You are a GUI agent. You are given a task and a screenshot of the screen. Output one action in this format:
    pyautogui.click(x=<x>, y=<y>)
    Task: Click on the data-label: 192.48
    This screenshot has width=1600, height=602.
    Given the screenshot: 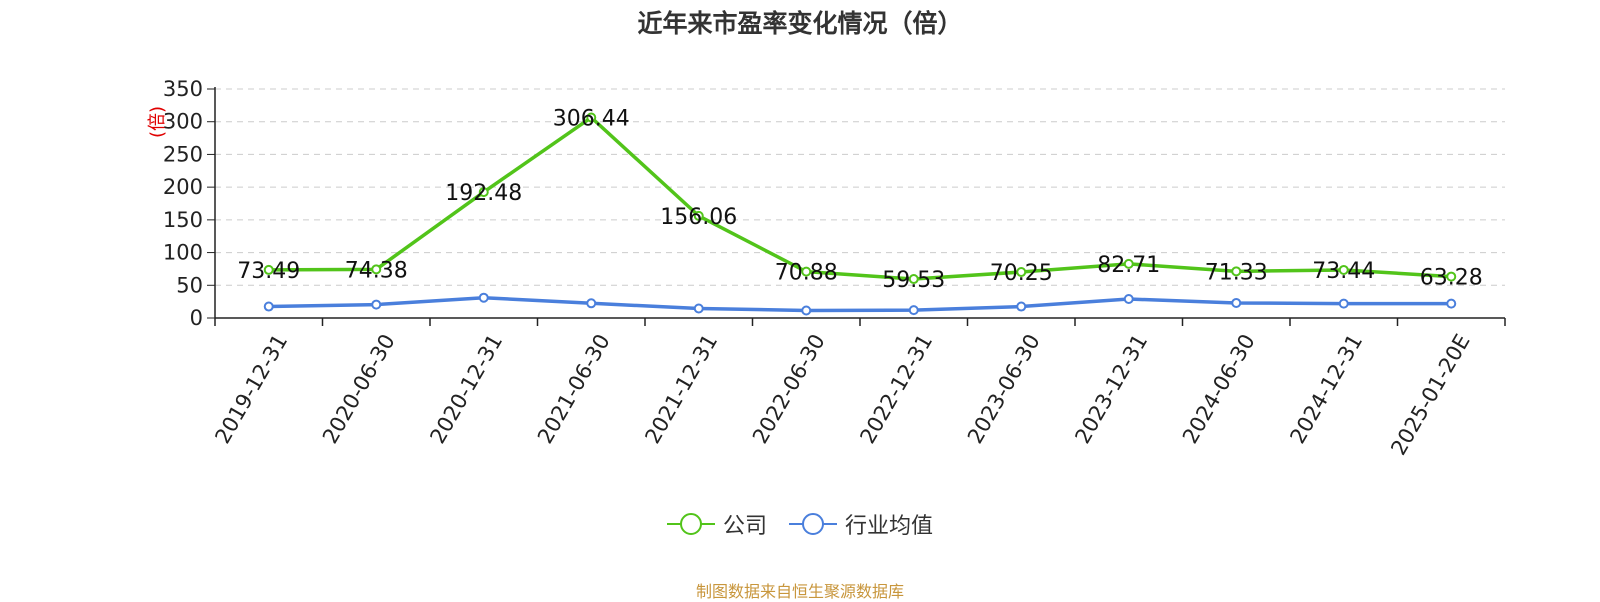 What is the action you would take?
    pyautogui.click(x=483, y=193)
    